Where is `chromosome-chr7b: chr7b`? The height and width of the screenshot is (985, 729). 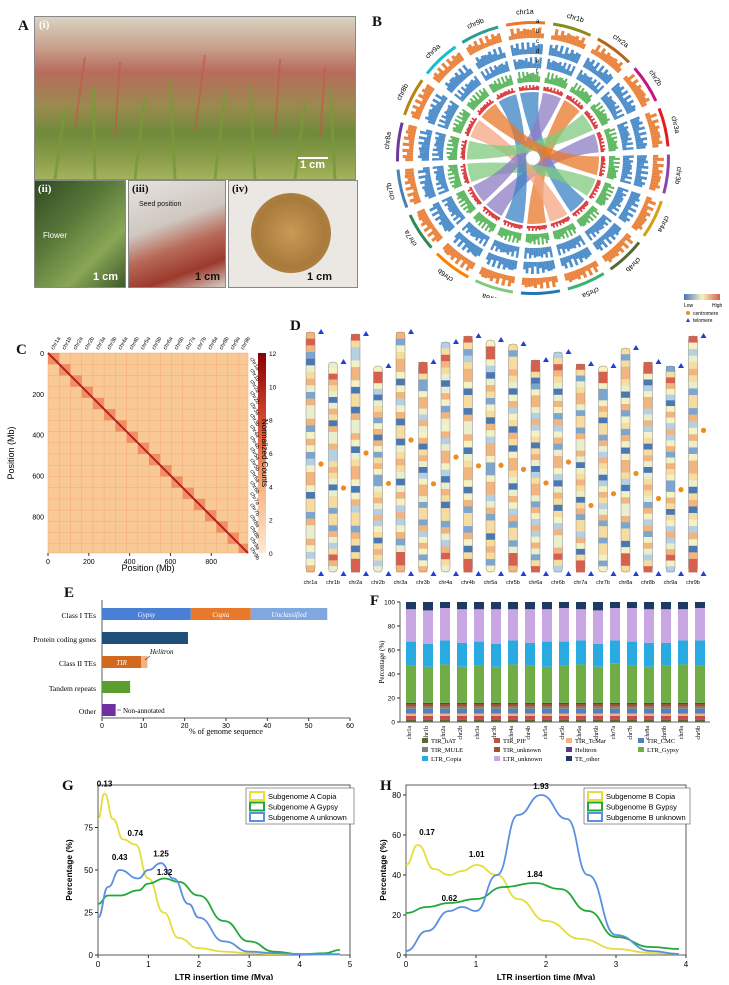 chromosome-chr7b: chr7b is located at coordinates (606, 474).